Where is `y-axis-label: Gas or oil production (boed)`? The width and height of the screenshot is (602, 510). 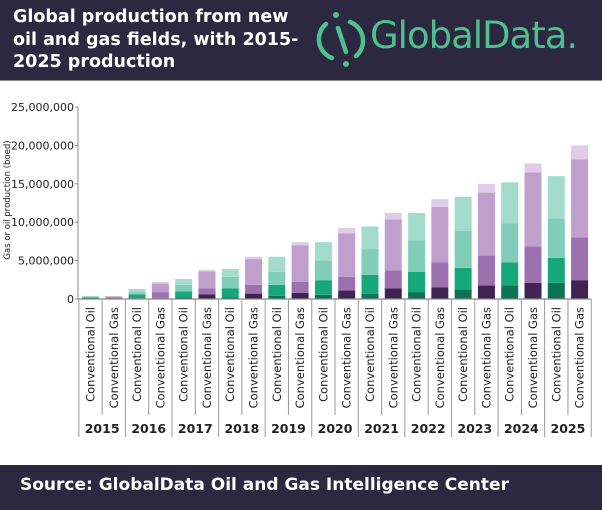
y-axis-label: Gas or oil production (boed) is located at coordinates (8, 199).